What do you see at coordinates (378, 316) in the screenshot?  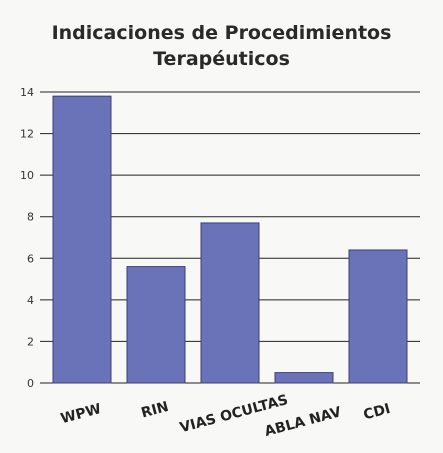 I see `bar-cdi` at bounding box center [378, 316].